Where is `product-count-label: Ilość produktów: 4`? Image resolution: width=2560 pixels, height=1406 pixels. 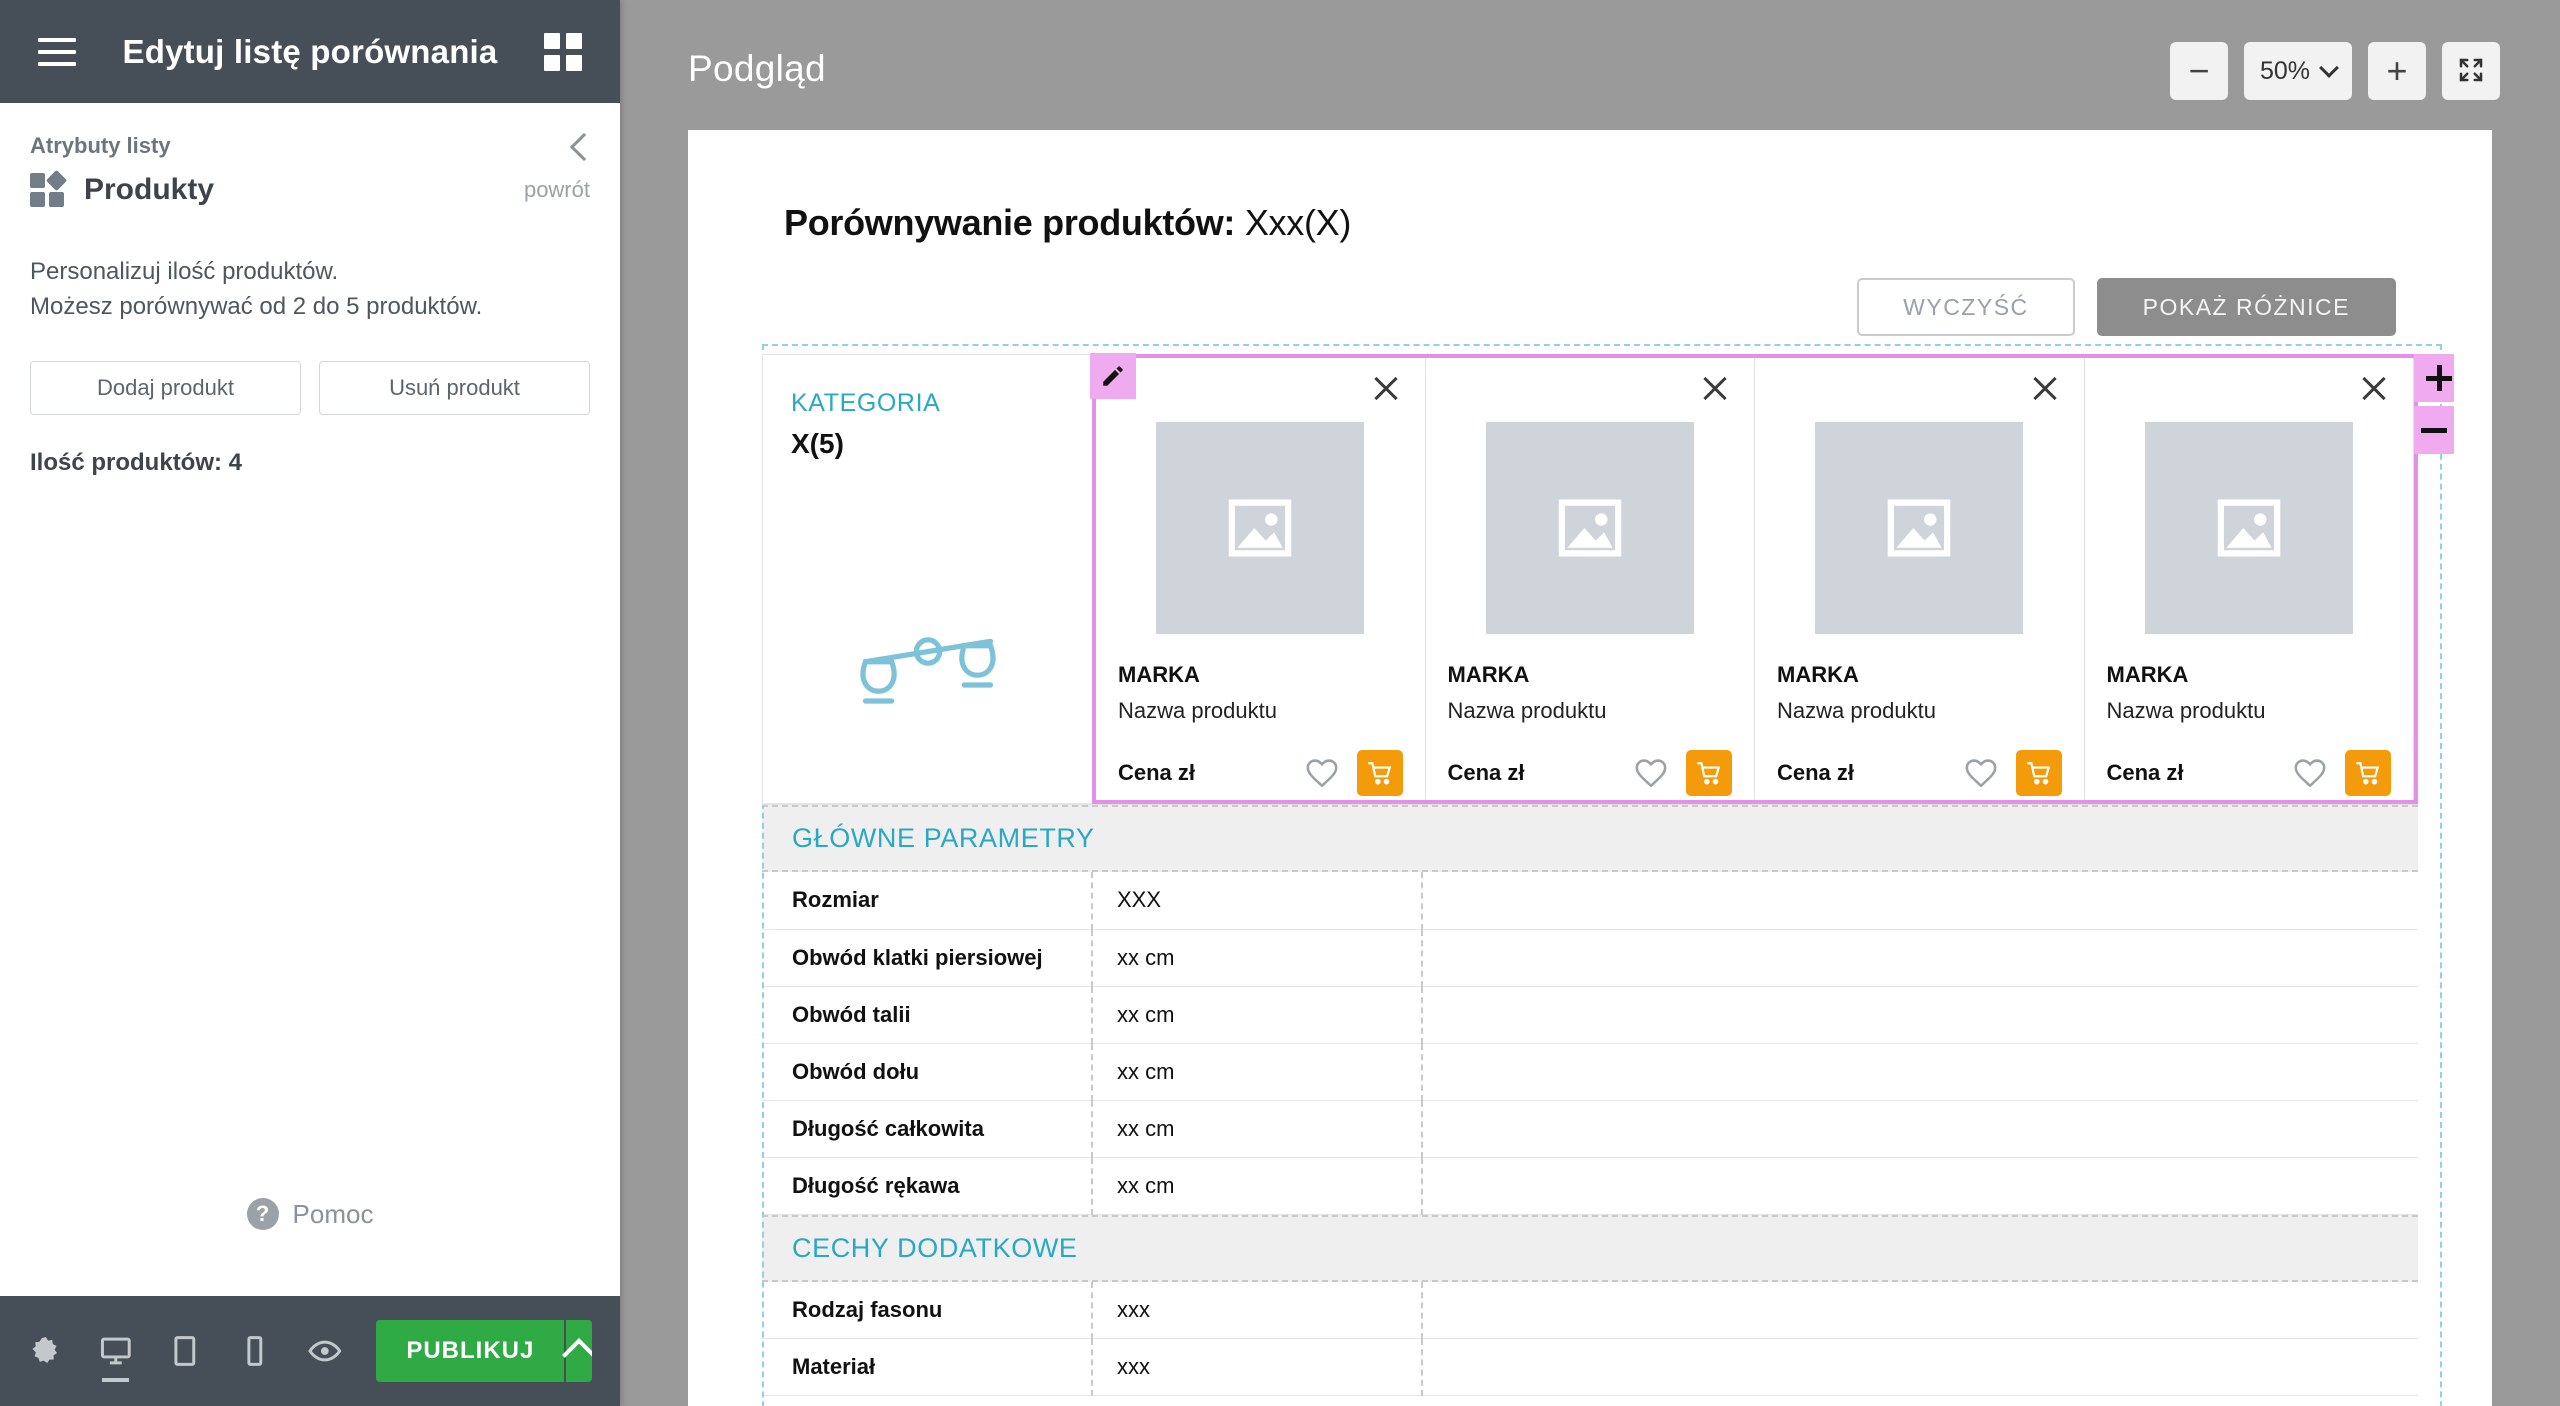 product-count-label: Ilość produktów: 4 is located at coordinates (136, 462).